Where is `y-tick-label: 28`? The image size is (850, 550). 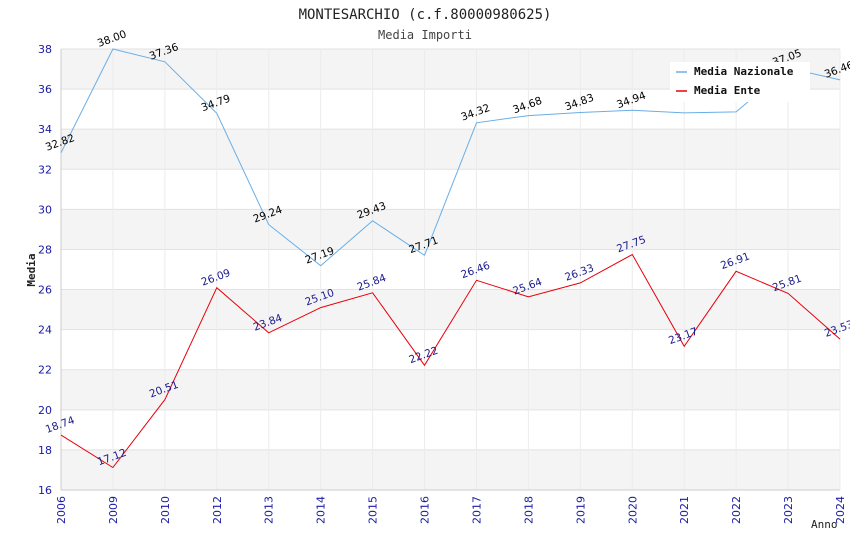
y-tick-label: 28 is located at coordinates (45, 249).